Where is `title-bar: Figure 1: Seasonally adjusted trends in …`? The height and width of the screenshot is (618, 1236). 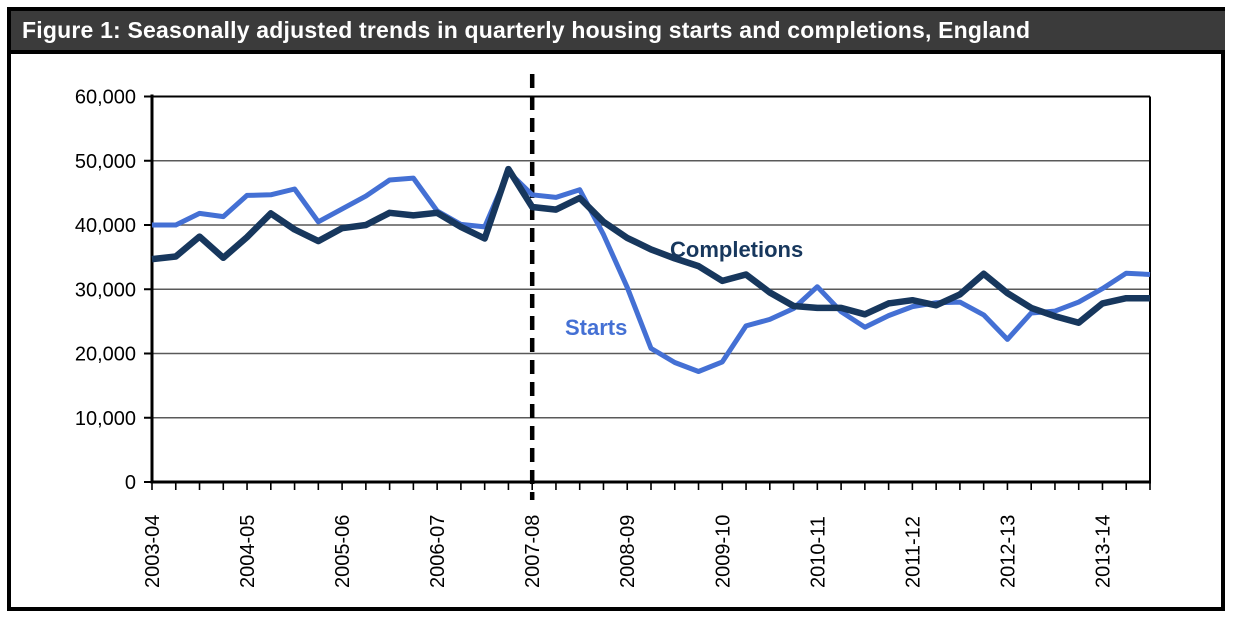 title-bar: Figure 1: Seasonally adjusted trends in … is located at coordinates (618, 32).